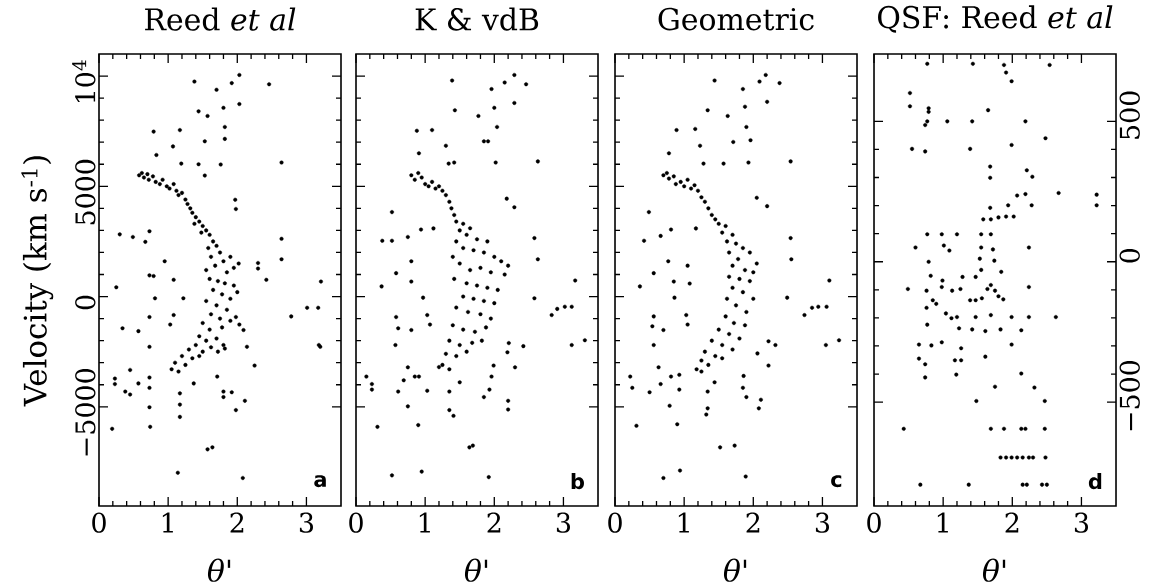  I want to click on chart-title: Geometric, so click(736, 19).